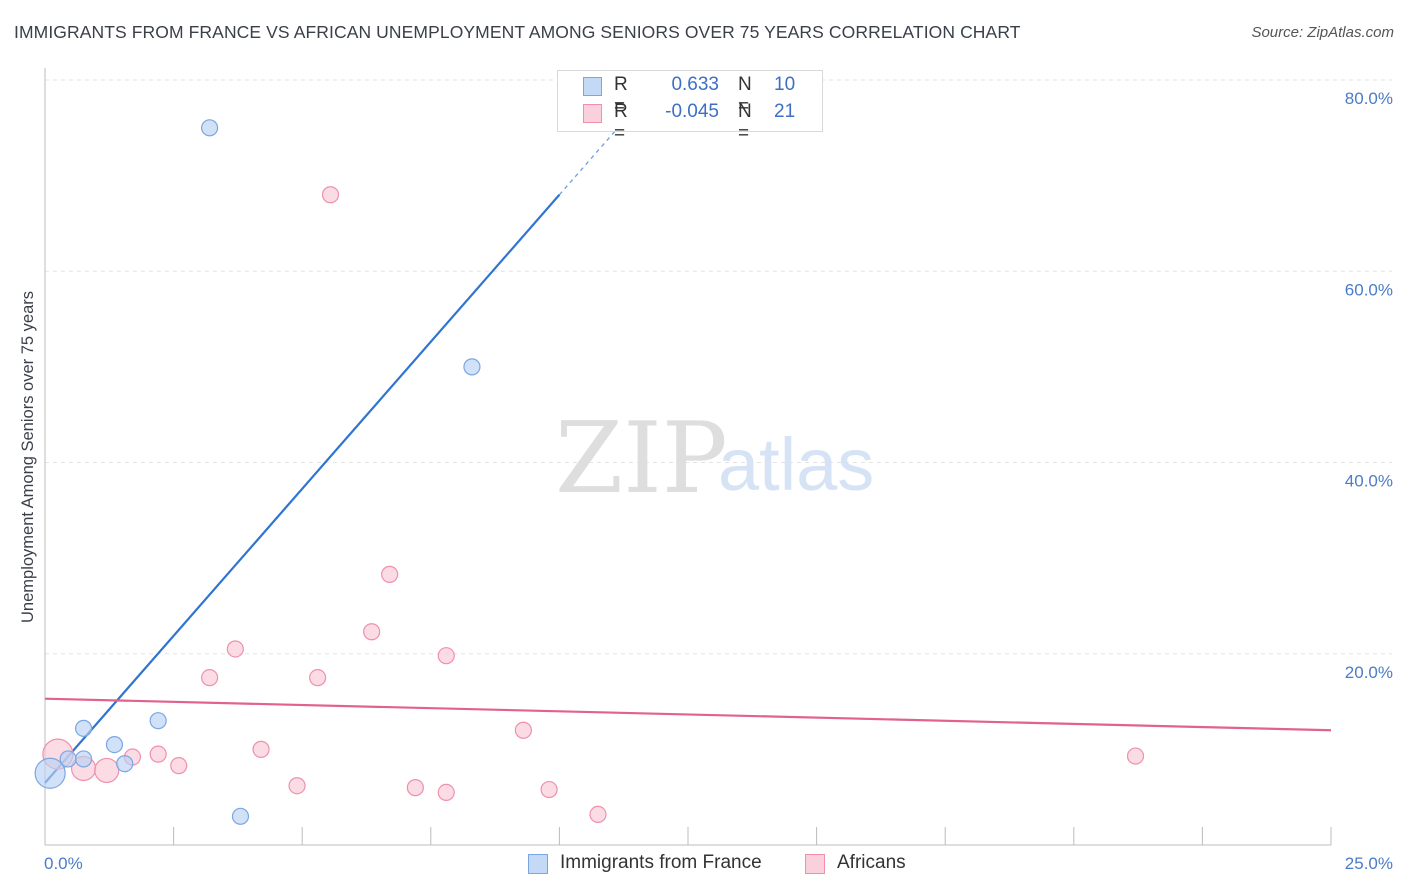 This screenshot has width=1406, height=892. Describe the element at coordinates (692, 111) in the screenshot. I see `r-value: -0.045` at that location.